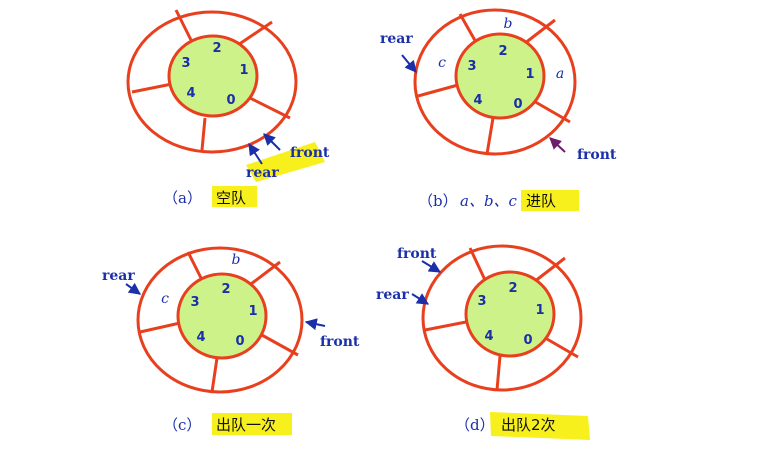 This screenshot has height=461, width=782. I want to click on panel-c: 2 1 0 4 3 b c rear front （c） 出队一次, so click(231, 340).